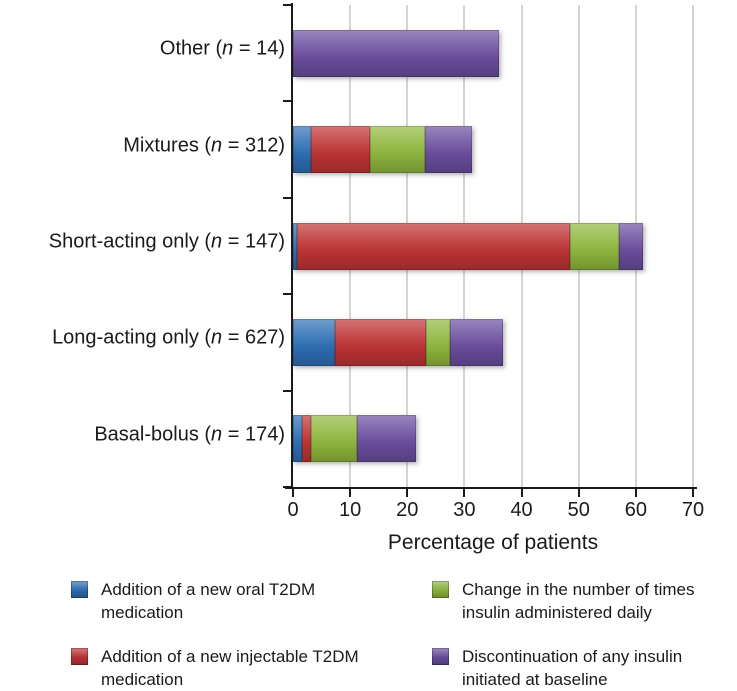 The height and width of the screenshot is (691, 737). Describe the element at coordinates (493, 542) in the screenshot. I see `x-axis-title: Percentage of patients` at that location.